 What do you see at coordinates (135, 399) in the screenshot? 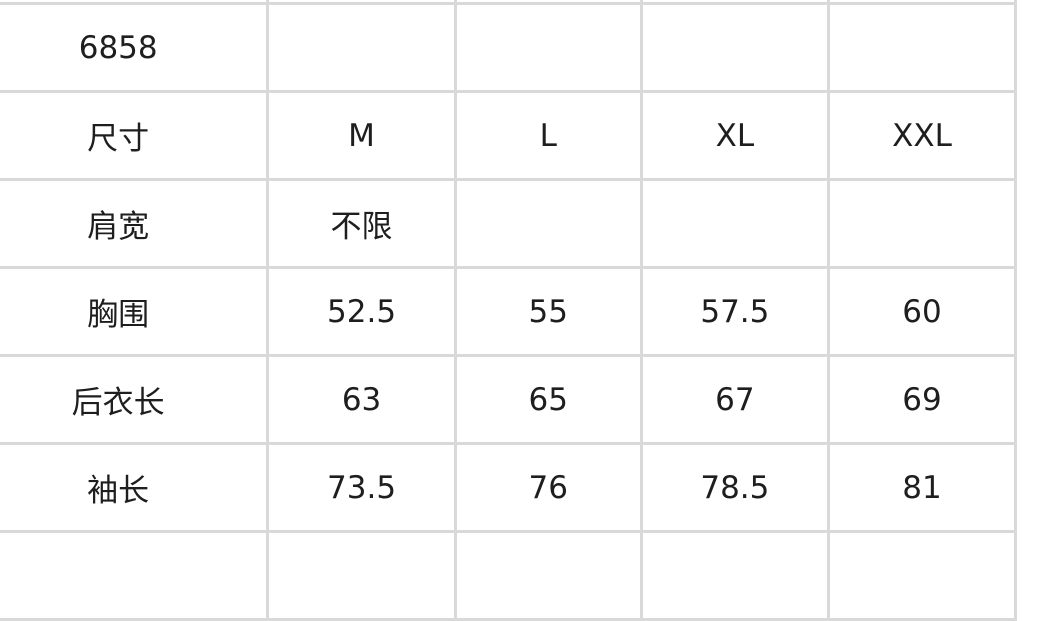
I see `row-label-cell: 后衣长` at bounding box center [135, 399].